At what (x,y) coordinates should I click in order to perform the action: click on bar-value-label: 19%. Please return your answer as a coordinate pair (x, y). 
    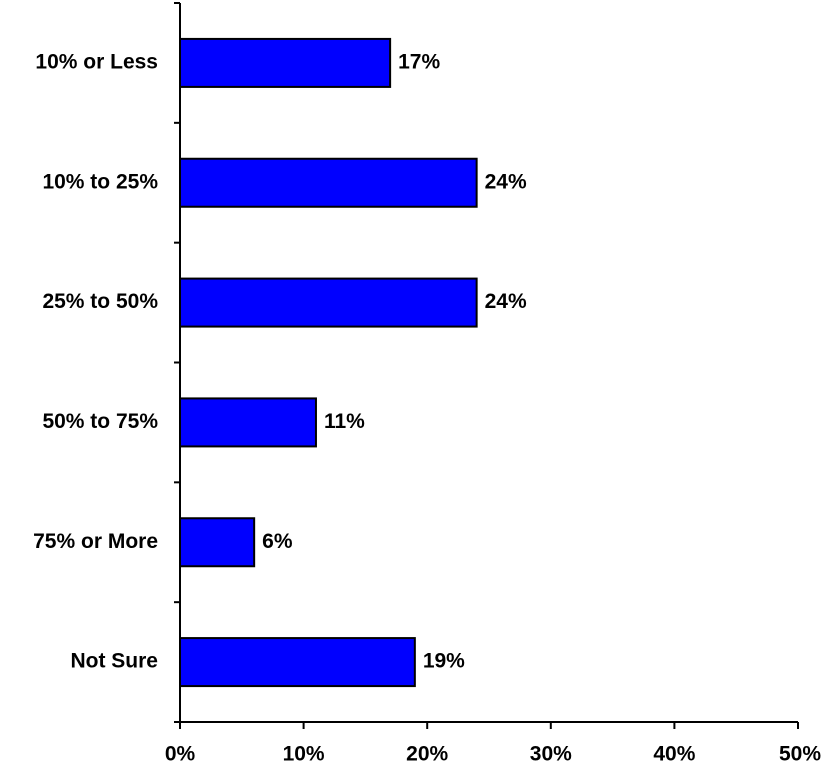
    Looking at the image, I should click on (444, 661).